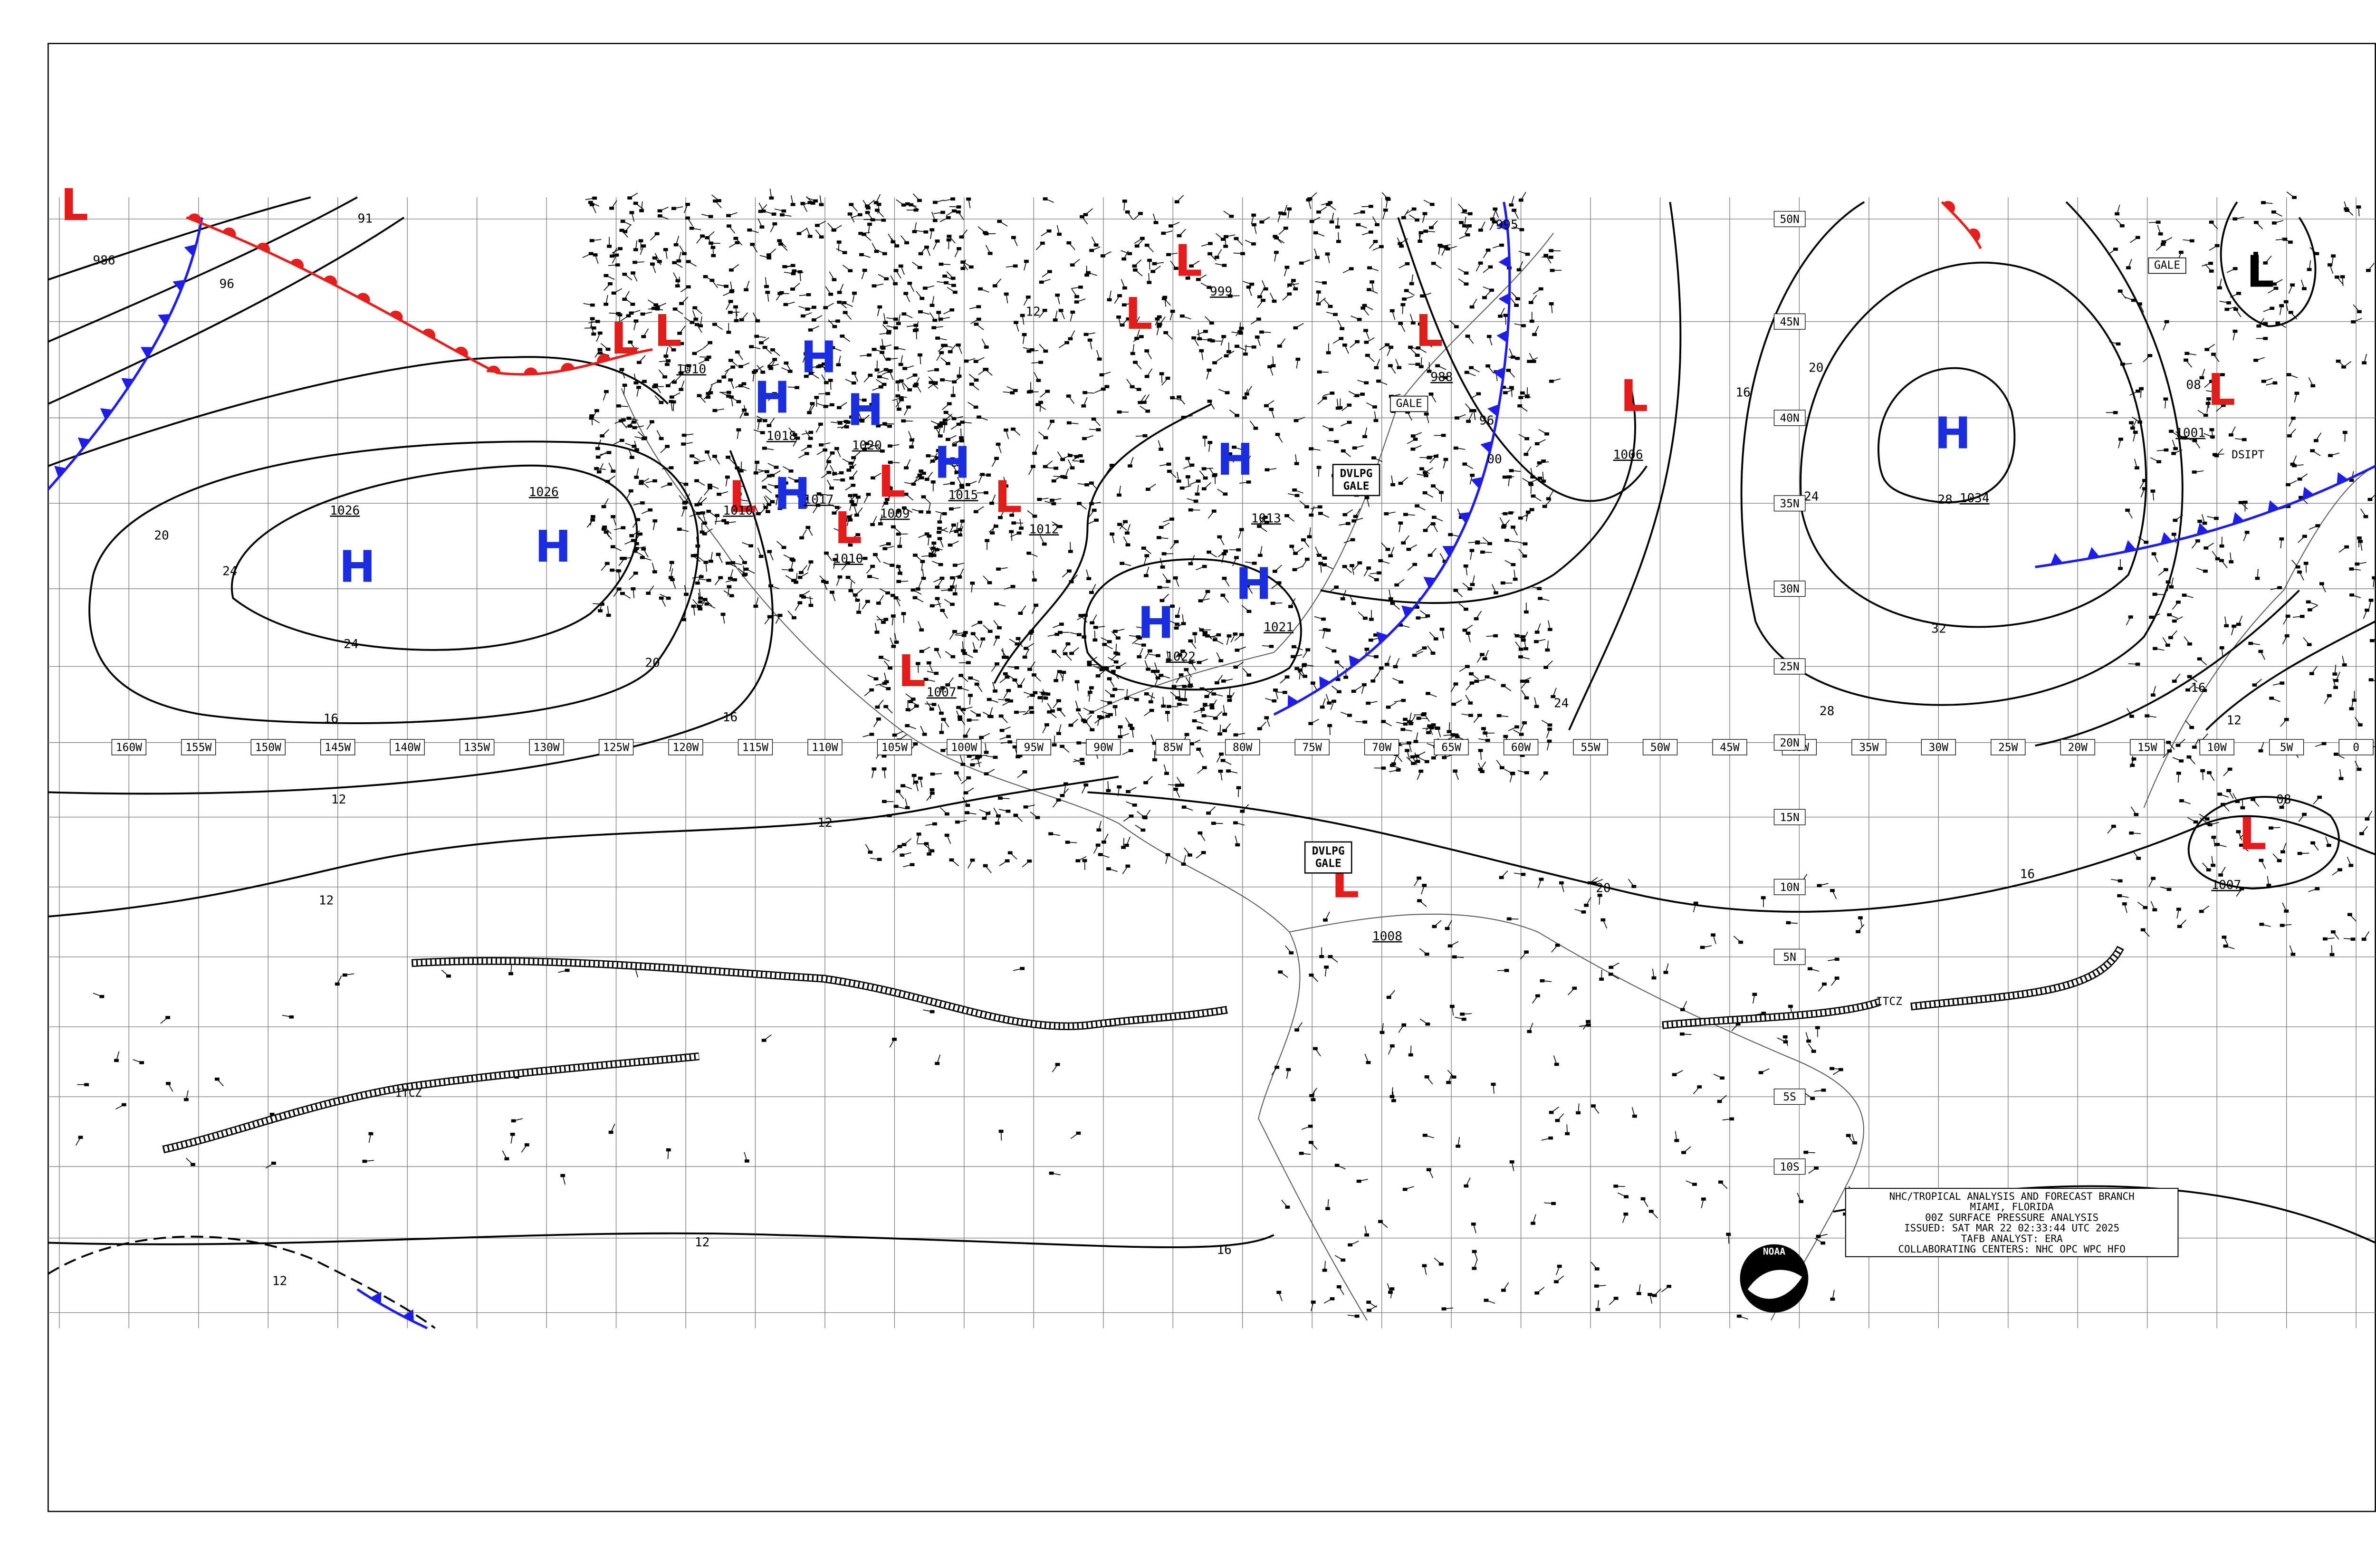 Image resolution: width=2376 pixels, height=1568 pixels. What do you see at coordinates (178, 286) in the screenshot?
I see `front-marker` at bounding box center [178, 286].